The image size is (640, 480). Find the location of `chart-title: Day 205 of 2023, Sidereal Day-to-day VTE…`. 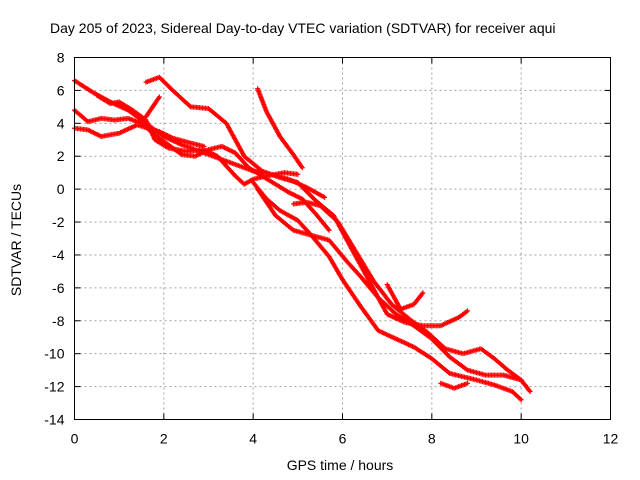

chart-title: Day 205 of 2023, Sidereal Day-to-day VTE… is located at coordinates (303, 28).